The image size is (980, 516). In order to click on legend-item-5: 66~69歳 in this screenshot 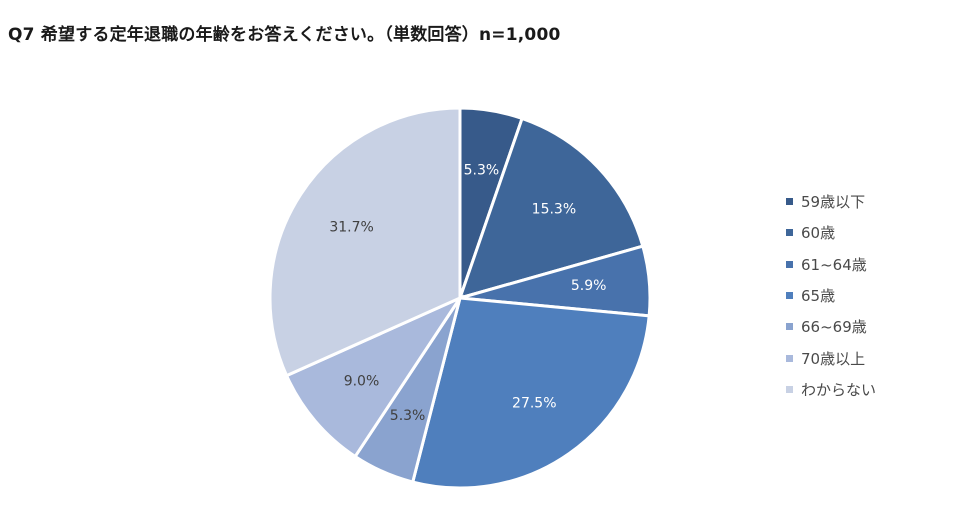, I will do `click(831, 326)`.